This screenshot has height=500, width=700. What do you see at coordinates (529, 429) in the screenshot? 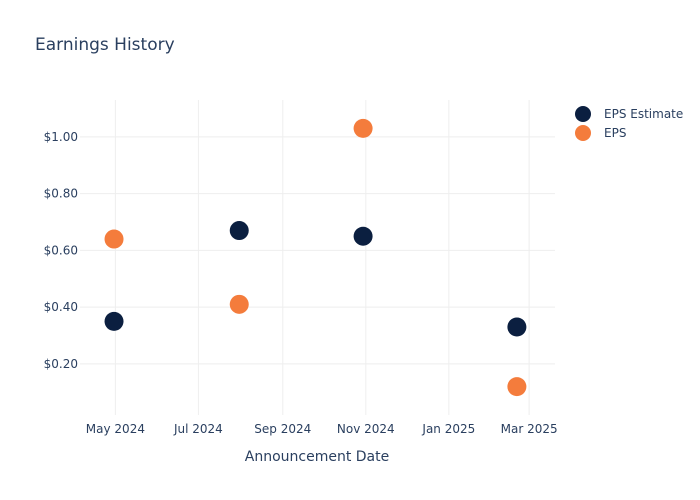
I see `x-tick-label: Mar 2025` at bounding box center [529, 429].